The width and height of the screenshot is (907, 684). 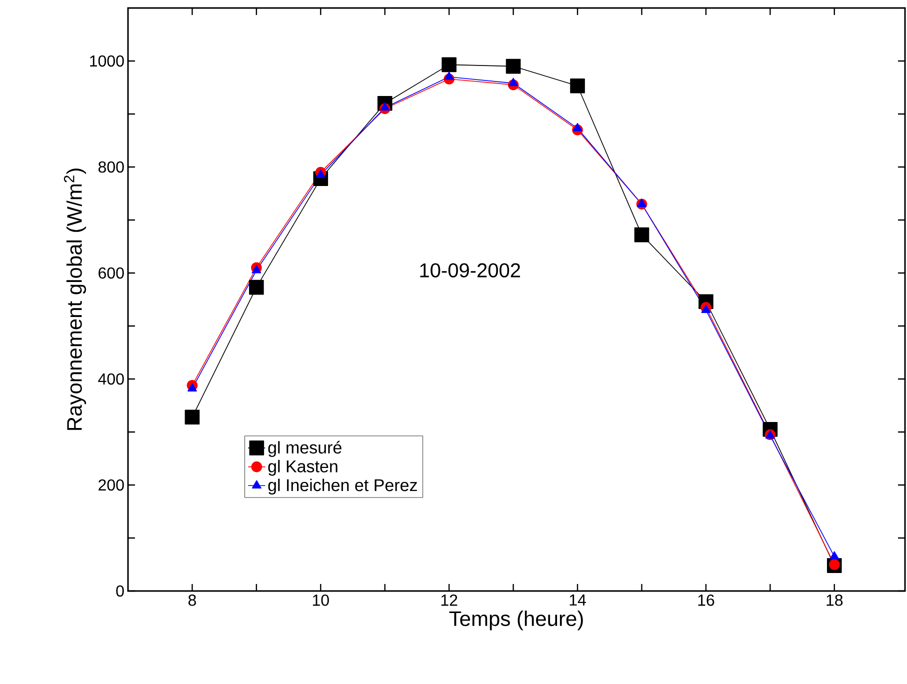 I want to click on legend-label: gl mesuré, so click(x=305, y=448).